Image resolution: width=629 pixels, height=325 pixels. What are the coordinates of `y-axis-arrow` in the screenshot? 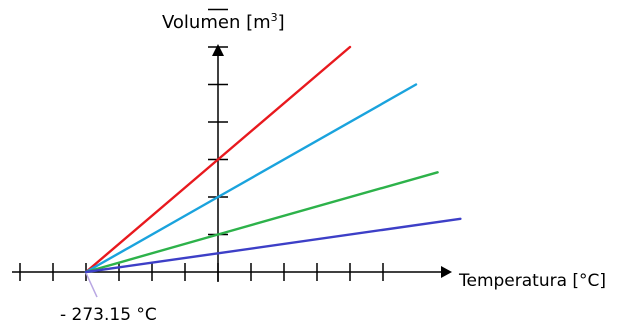 It's located at (218, 50).